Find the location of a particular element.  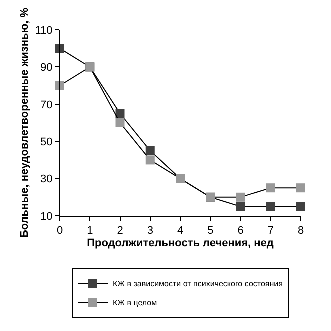

y-tick-label: 10 is located at coordinates (46, 216).